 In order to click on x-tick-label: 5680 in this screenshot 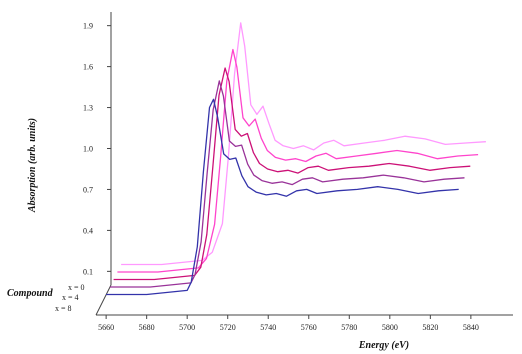, I will do `click(147, 327)`.